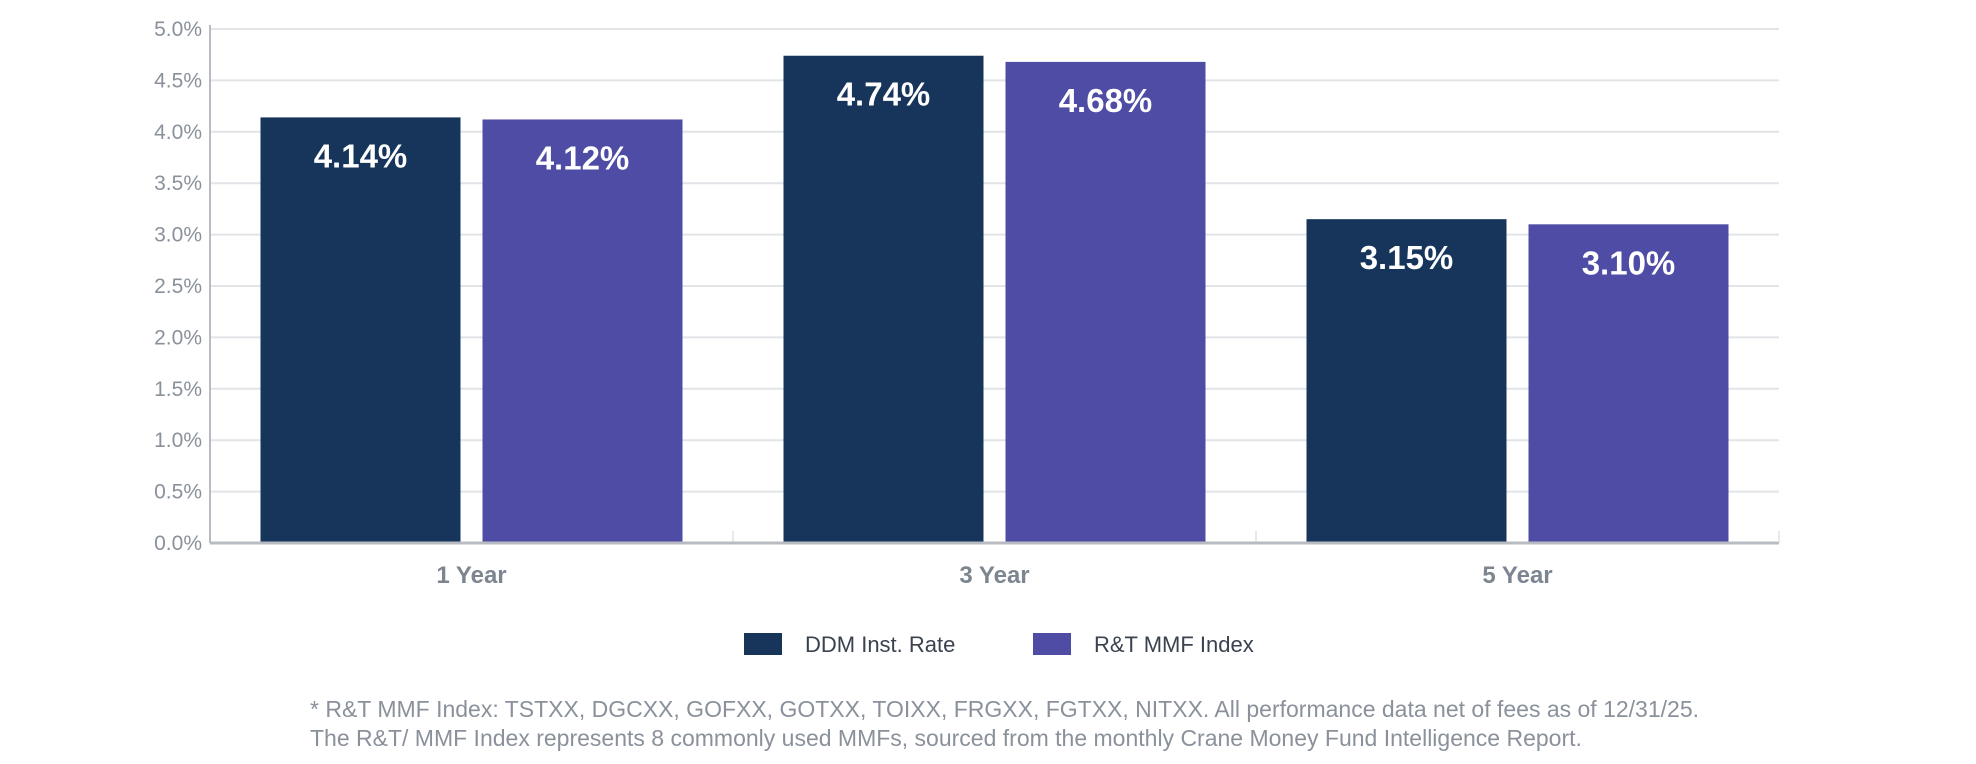 Image resolution: width=1976 pixels, height=764 pixels. I want to click on y-tick-label: 4.5%, so click(178, 80).